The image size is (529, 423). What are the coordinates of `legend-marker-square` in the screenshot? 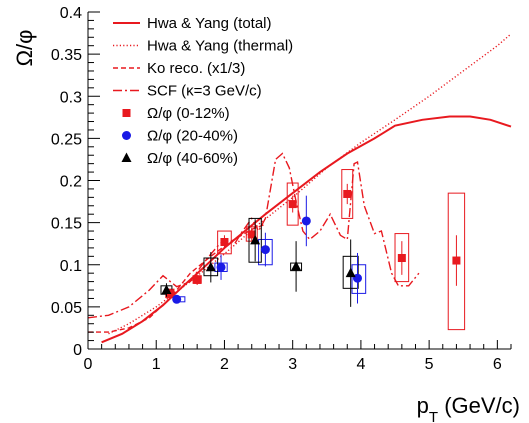 It's located at (126, 113).